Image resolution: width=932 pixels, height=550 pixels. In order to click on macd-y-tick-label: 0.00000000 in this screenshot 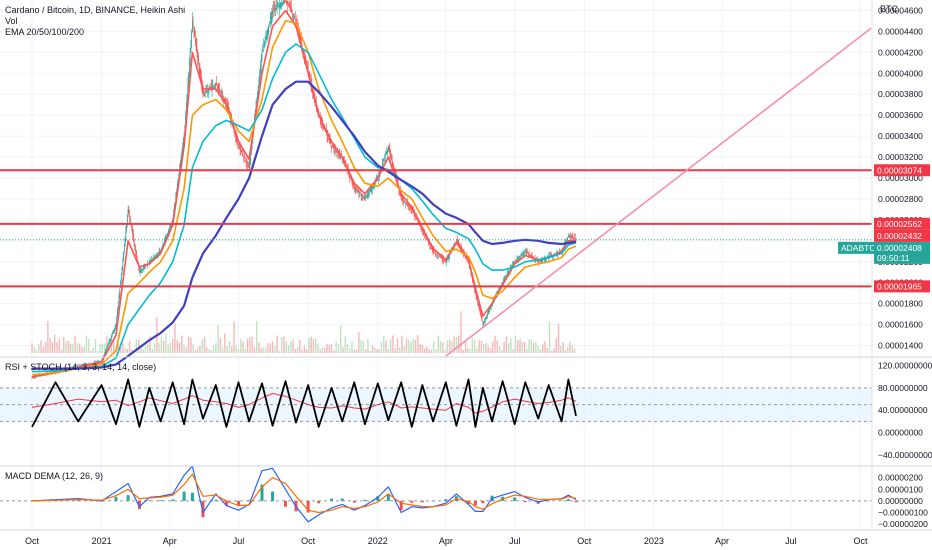, I will do `click(900, 501)`.